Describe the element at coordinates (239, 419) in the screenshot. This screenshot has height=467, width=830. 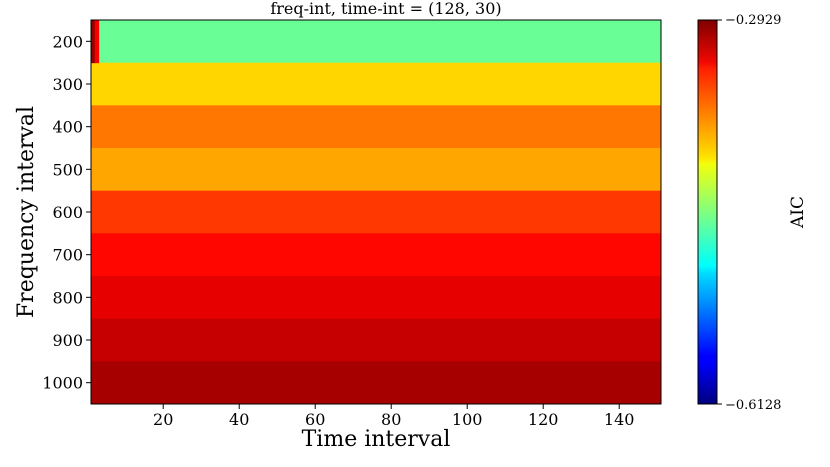
I see `x-tick-label: 40` at that location.